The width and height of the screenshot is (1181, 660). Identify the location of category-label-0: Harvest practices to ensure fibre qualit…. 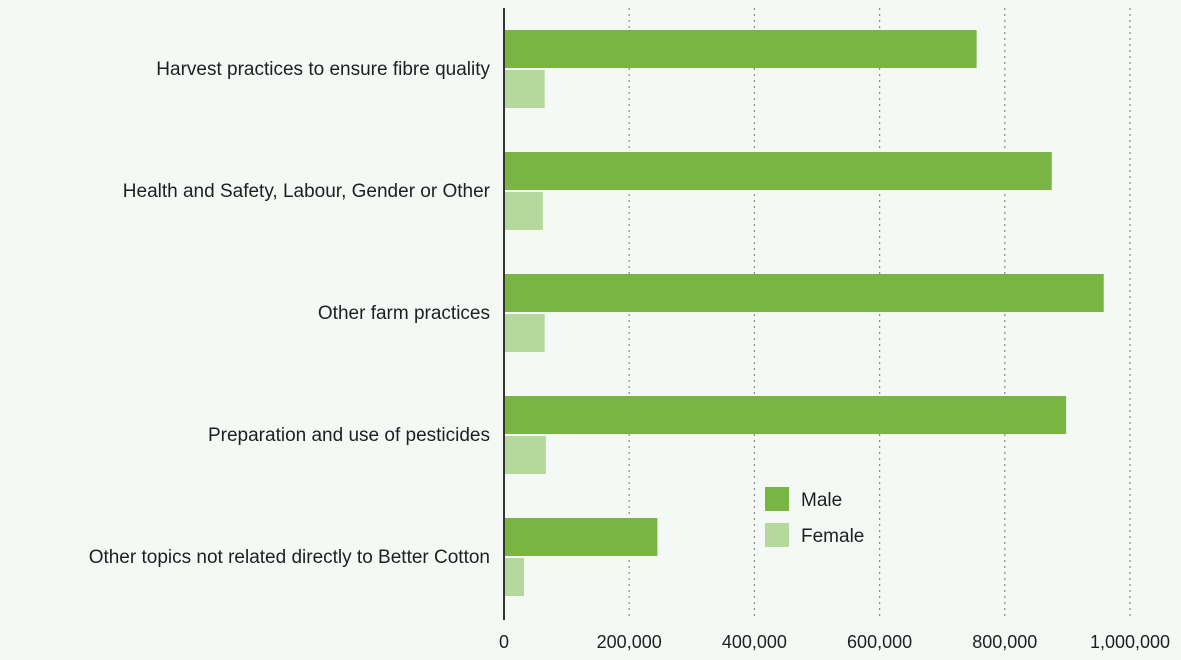
(323, 69).